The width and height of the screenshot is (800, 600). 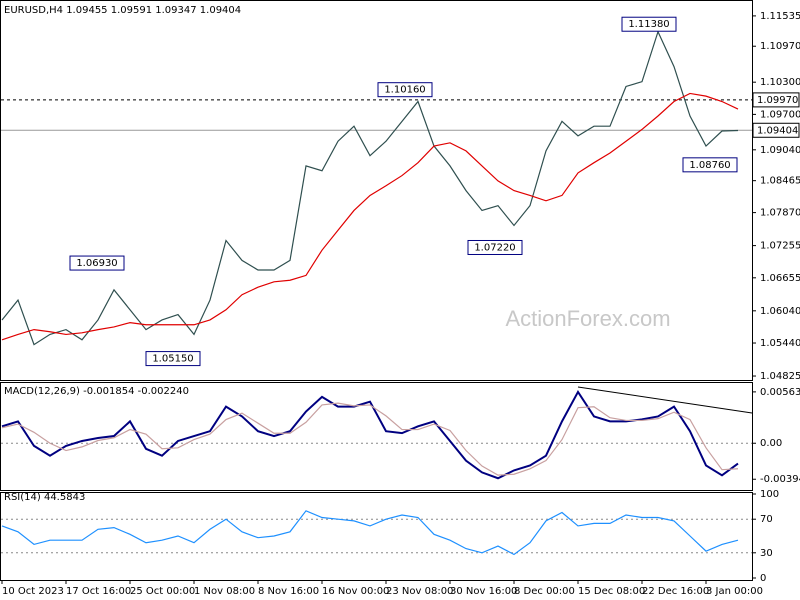 I want to click on y-tick-label: 1.09040, so click(x=780, y=150).